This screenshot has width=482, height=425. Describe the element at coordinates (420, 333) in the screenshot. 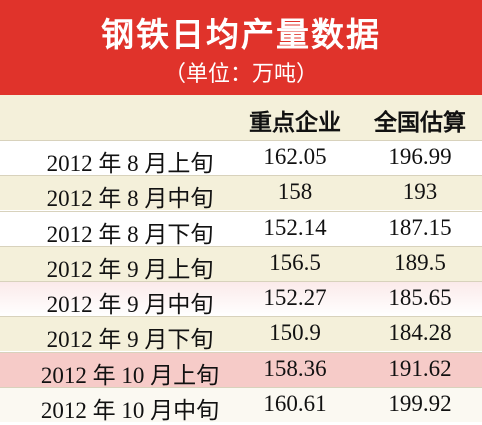

I see `value-cell: 184.28` at that location.